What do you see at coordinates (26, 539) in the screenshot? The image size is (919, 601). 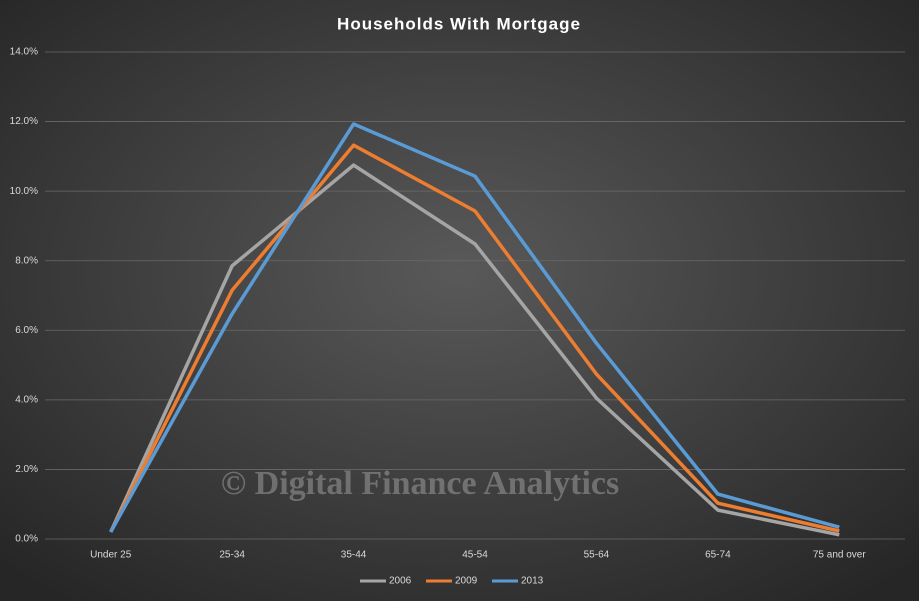 I see `y-tick-label: 0.0%` at bounding box center [26, 539].